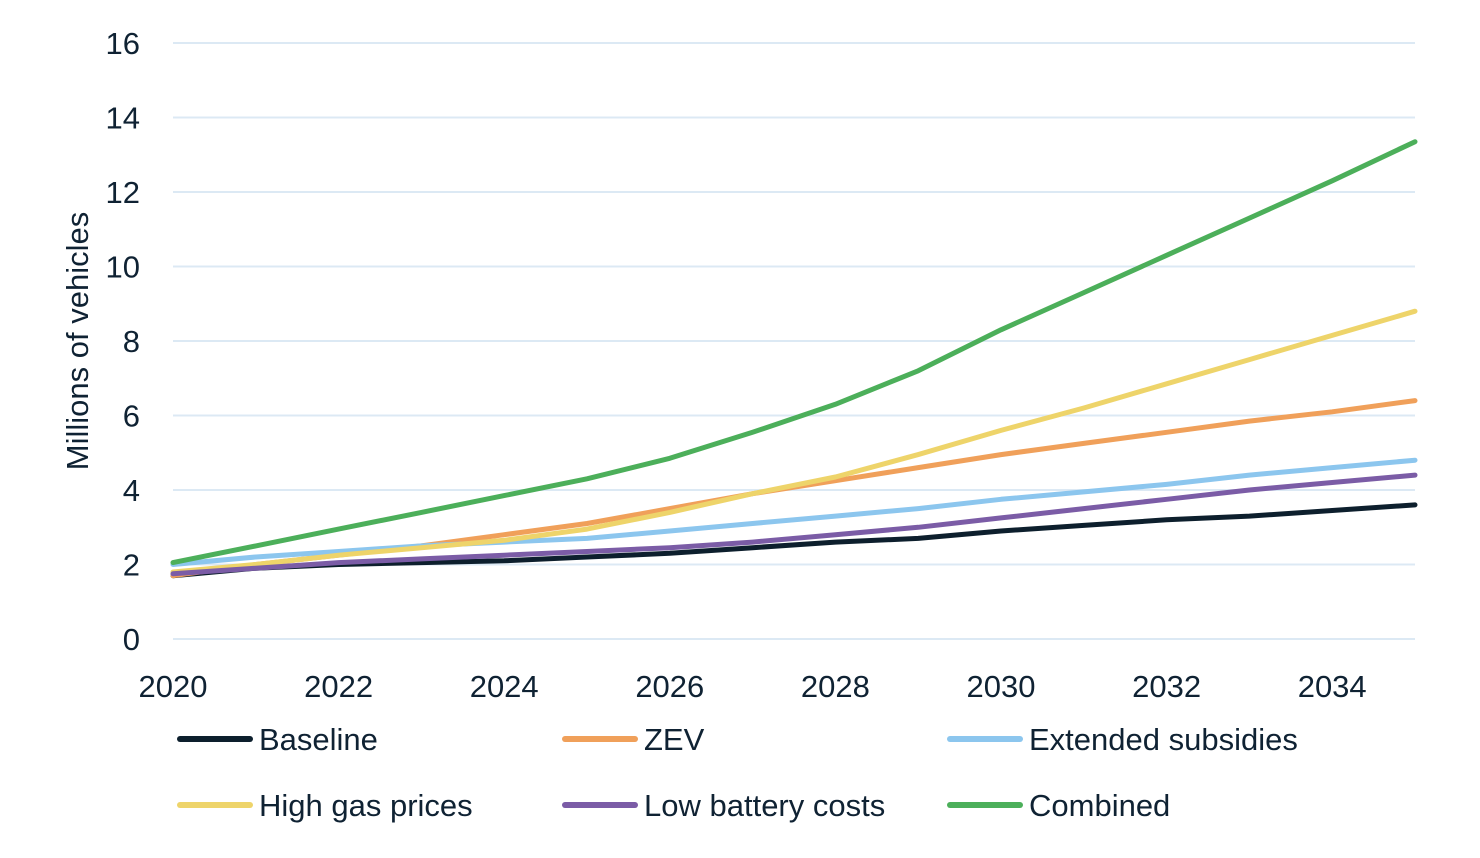 The image size is (1480, 858). I want to click on series-line-baseline, so click(794, 540).